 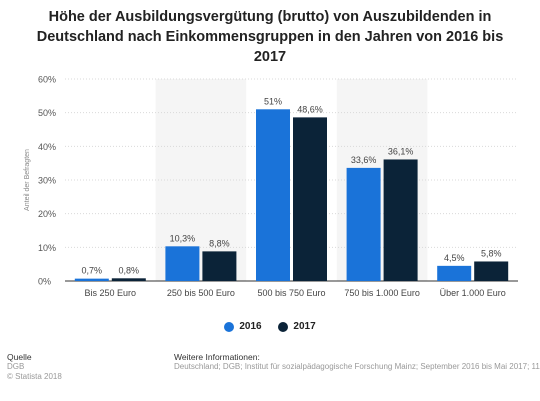 I want to click on data-label-2016: 10,3%, so click(x=183, y=238).